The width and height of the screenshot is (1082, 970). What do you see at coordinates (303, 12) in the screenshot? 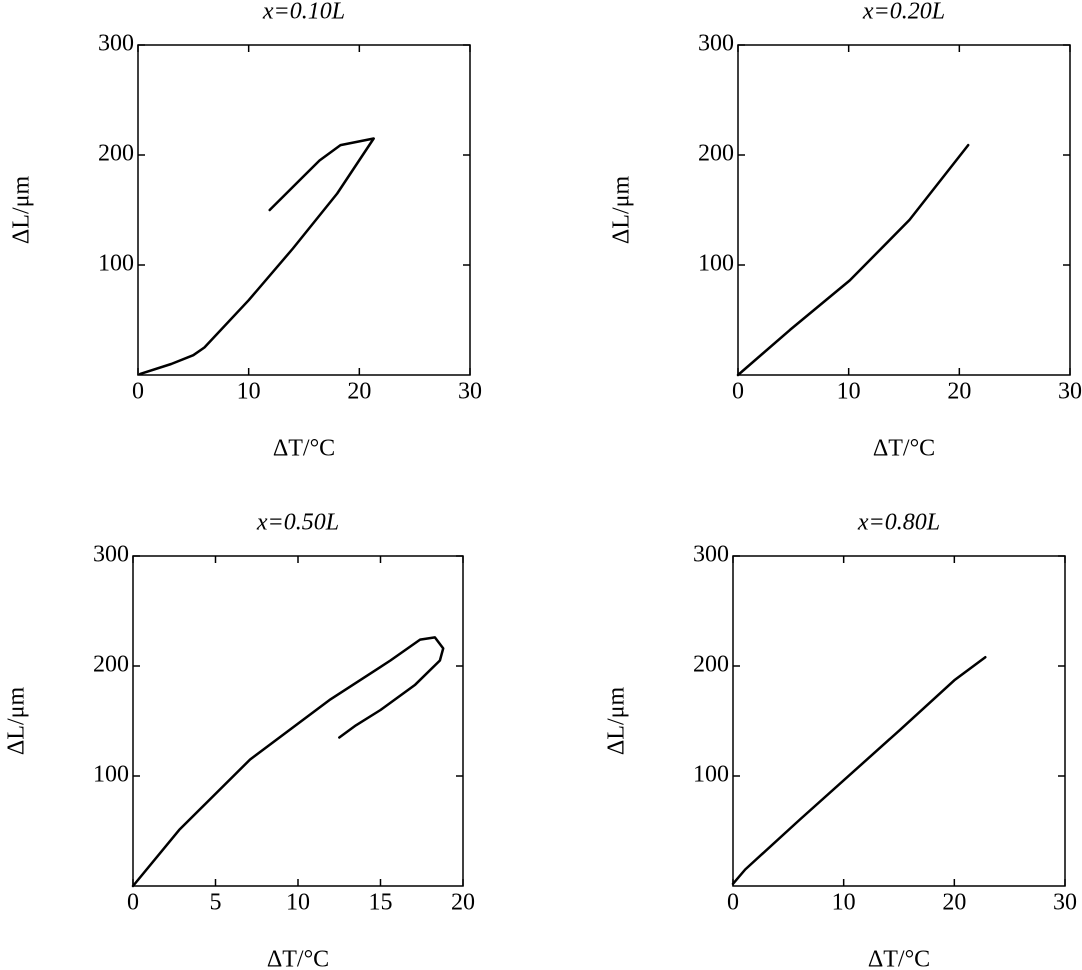
I see `chart-title: x=0.10L` at bounding box center [303, 12].